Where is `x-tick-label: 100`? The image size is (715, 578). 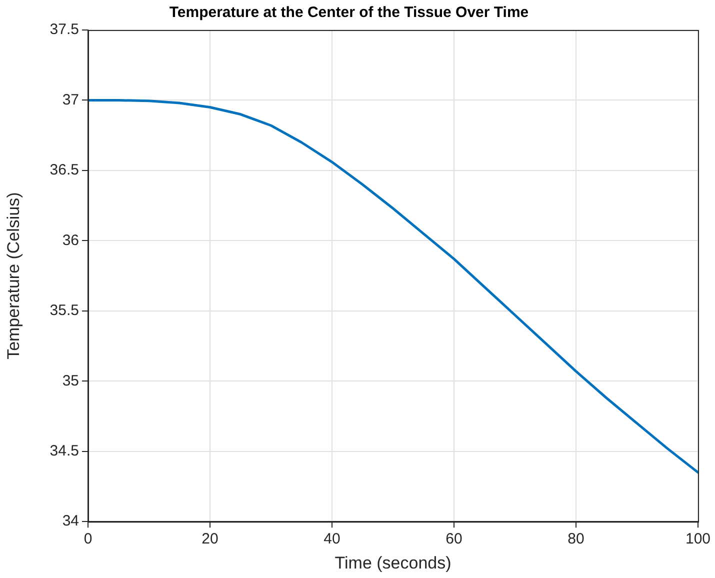
x-tick-label: 100 is located at coordinates (698, 539).